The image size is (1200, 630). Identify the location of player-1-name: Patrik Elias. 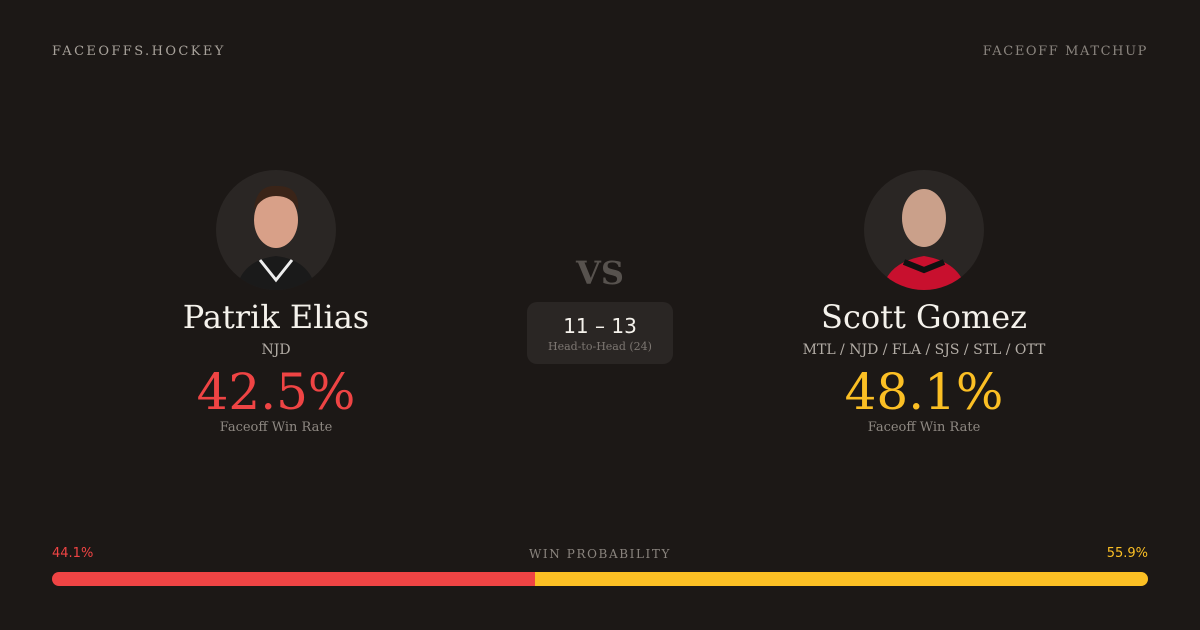
(276, 317).